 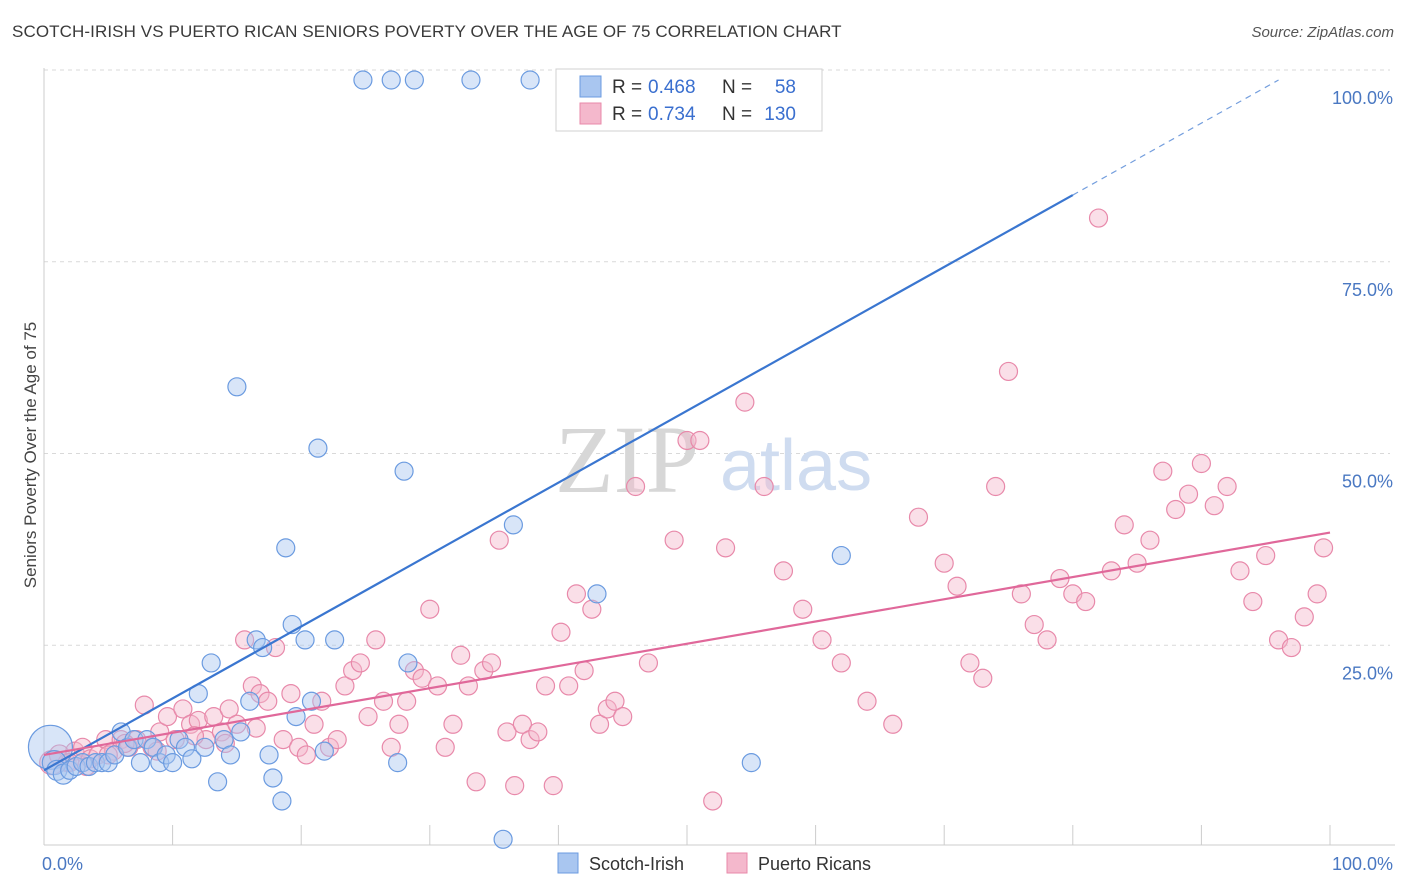 I want to click on y-tick-label-50: 50.0%, so click(x=1367, y=482).